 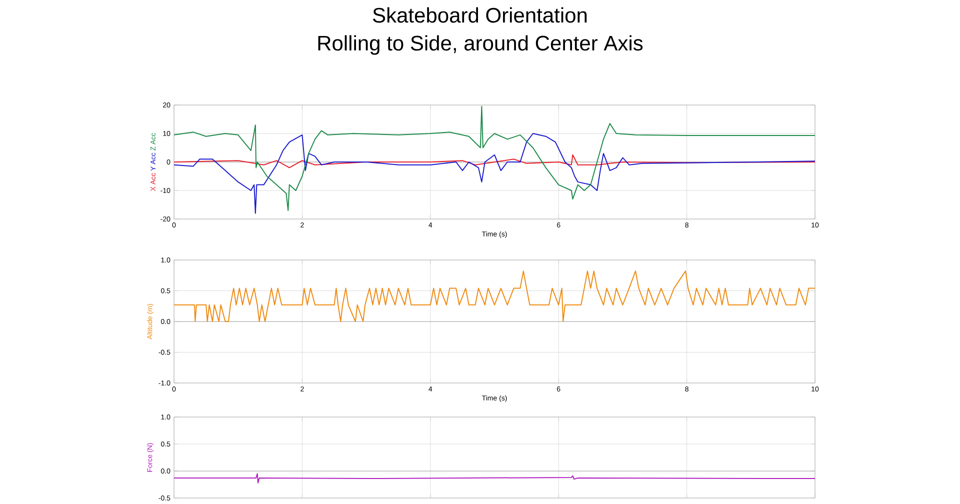 I want to click on chart-title: Skateboard Orientation, so click(x=479, y=15).